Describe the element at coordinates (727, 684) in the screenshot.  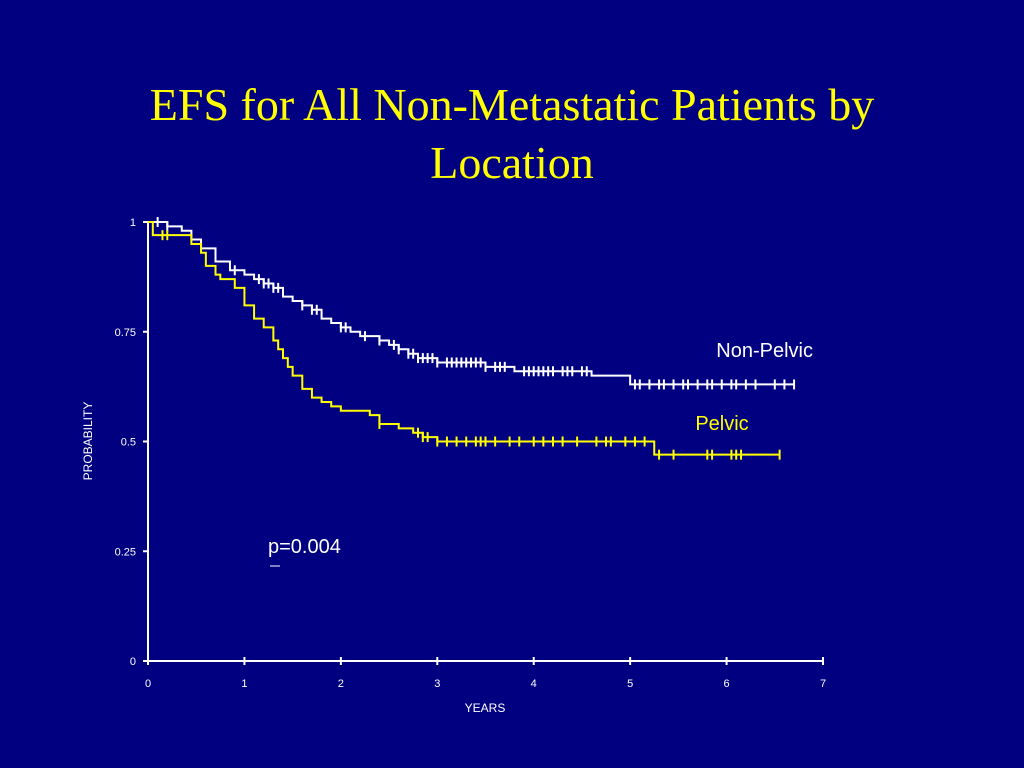
I see `x-tick-label: 6` at that location.